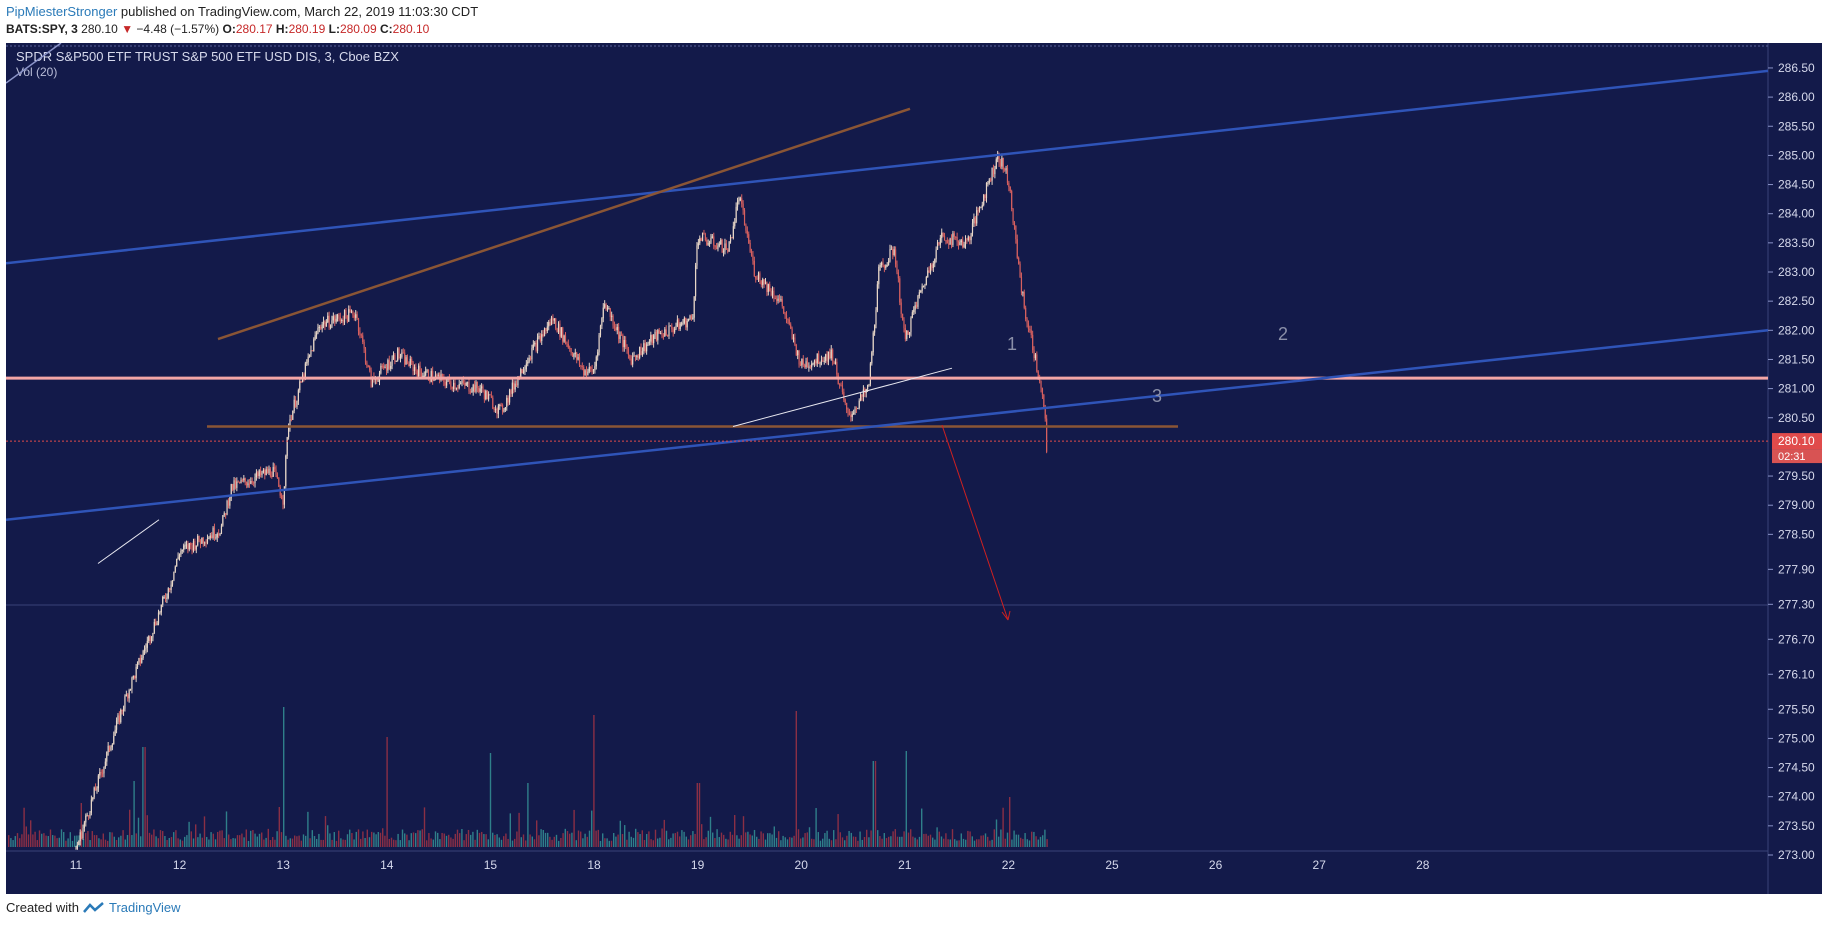 Image resolution: width=1828 pixels, height=927 pixels. I want to click on down-arrow-icon: ▼, so click(127, 29).